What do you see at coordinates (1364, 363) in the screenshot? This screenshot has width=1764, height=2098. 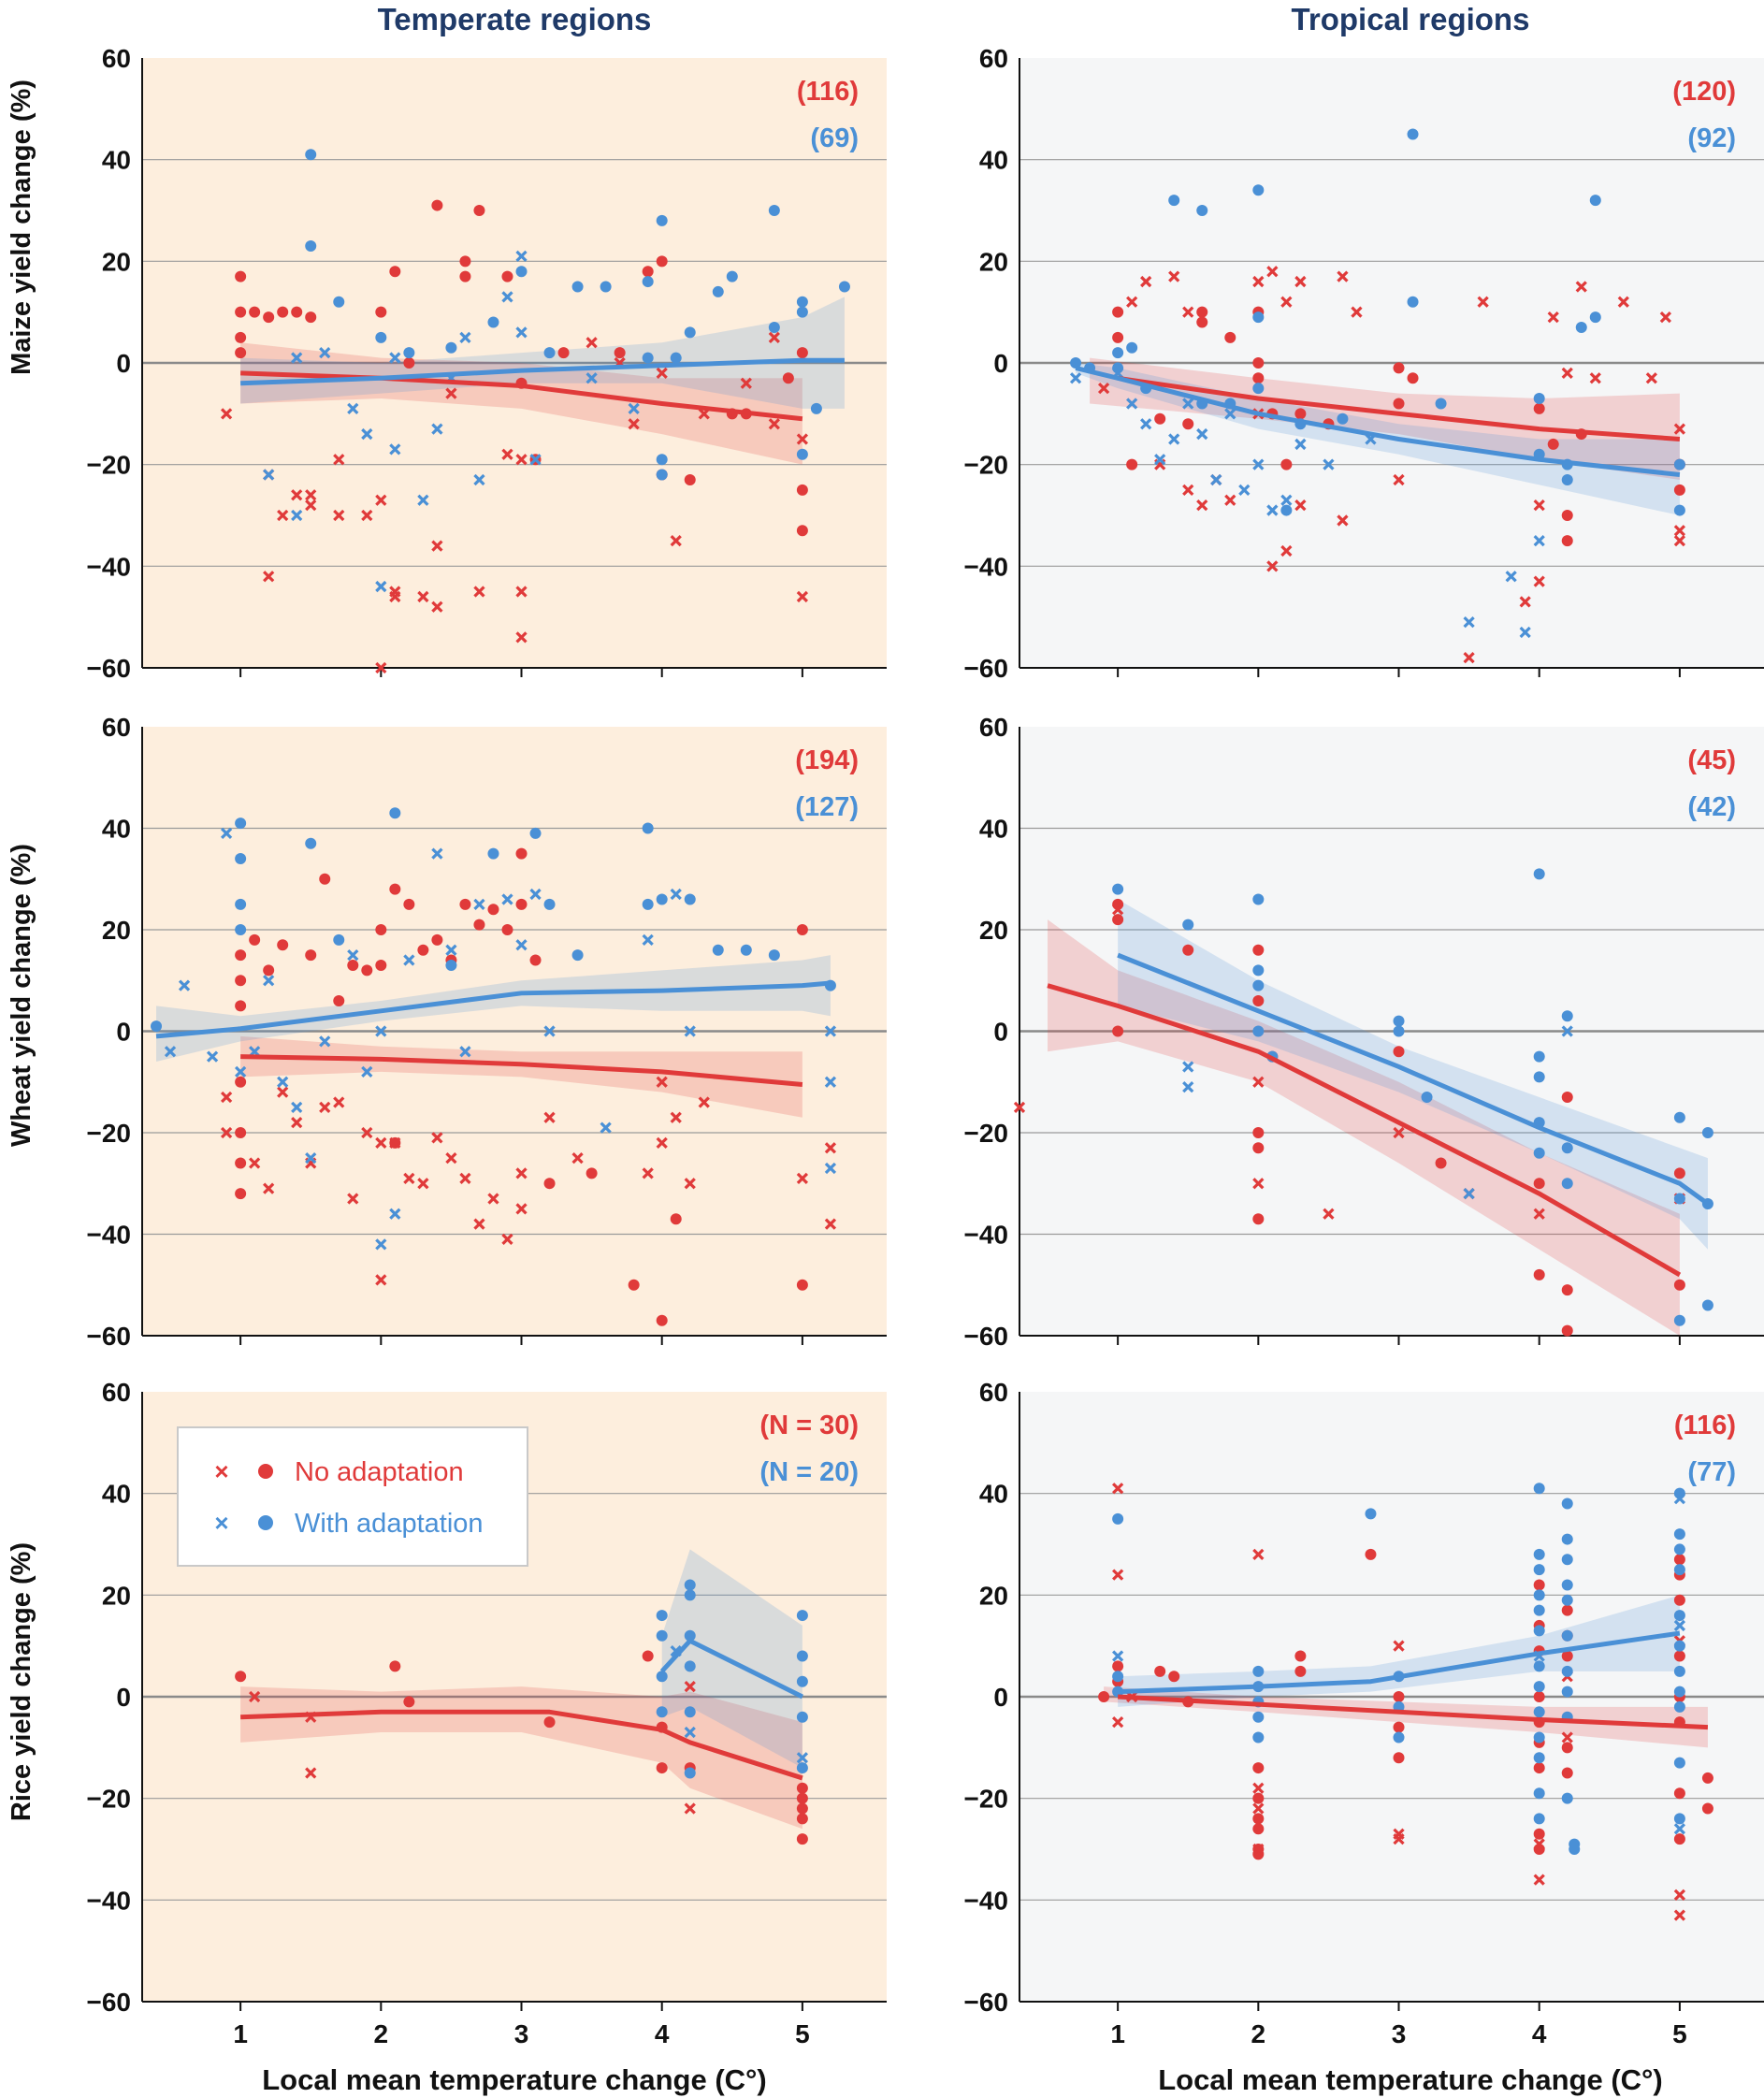 I see `panel-maize-tropical: 60 40 20 0 −20 −40 −60 (120) (92)` at bounding box center [1364, 363].